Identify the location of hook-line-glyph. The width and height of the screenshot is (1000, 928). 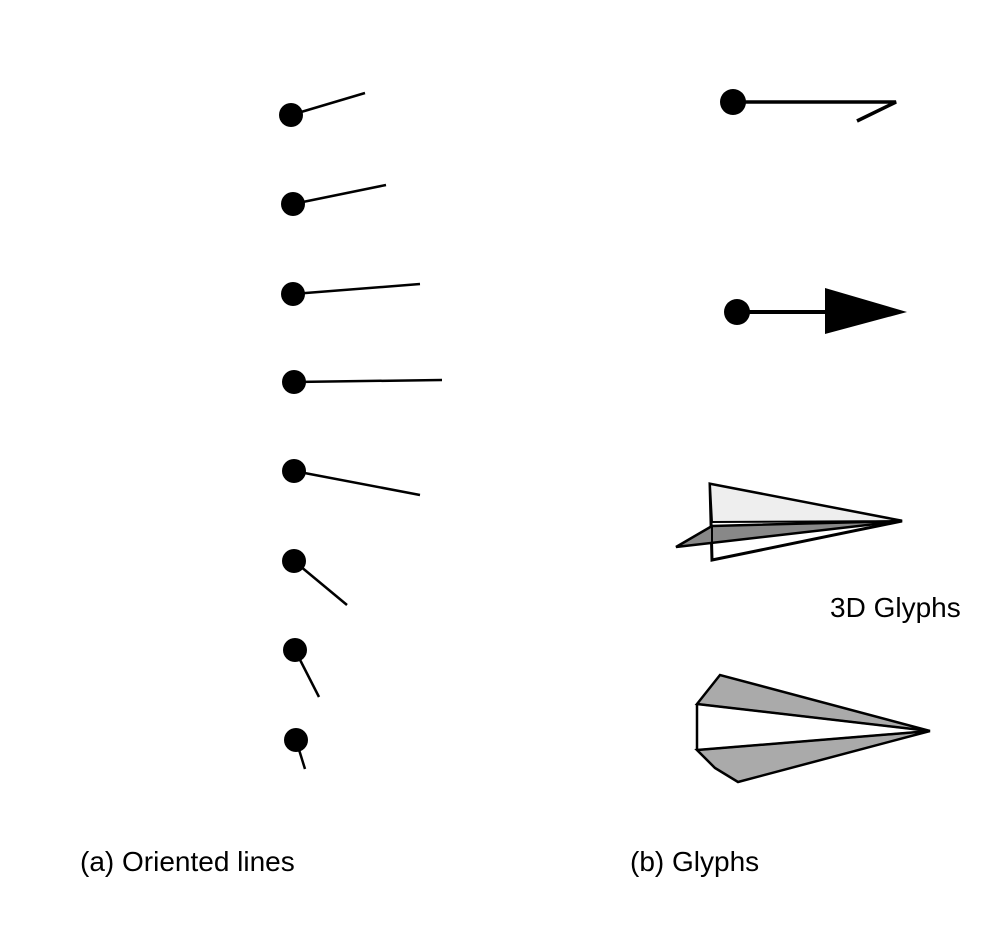
(808, 106).